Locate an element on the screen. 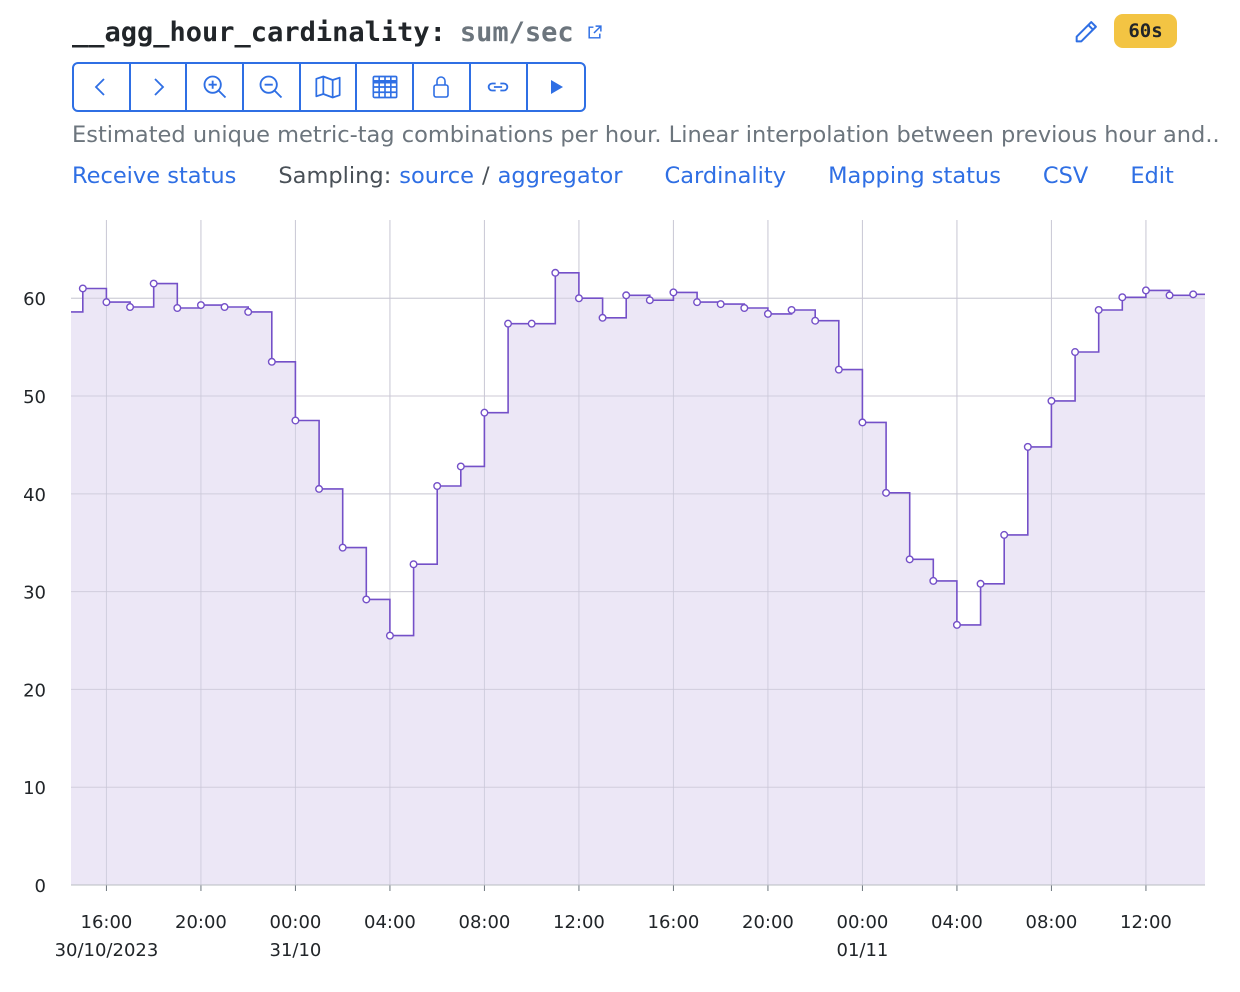 This screenshot has height=992, width=1240. map-button is located at coordinates (329, 87).